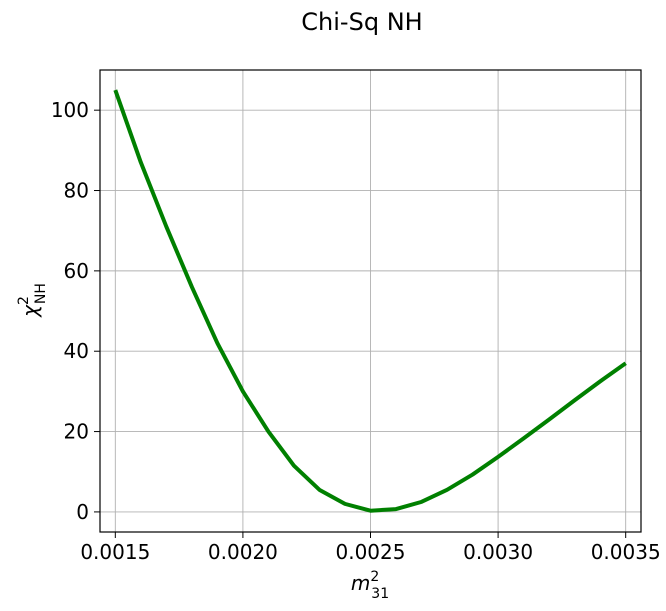 The height and width of the screenshot is (611, 666). Describe the element at coordinates (76, 432) in the screenshot. I see `y-tick-label: 20` at that location.